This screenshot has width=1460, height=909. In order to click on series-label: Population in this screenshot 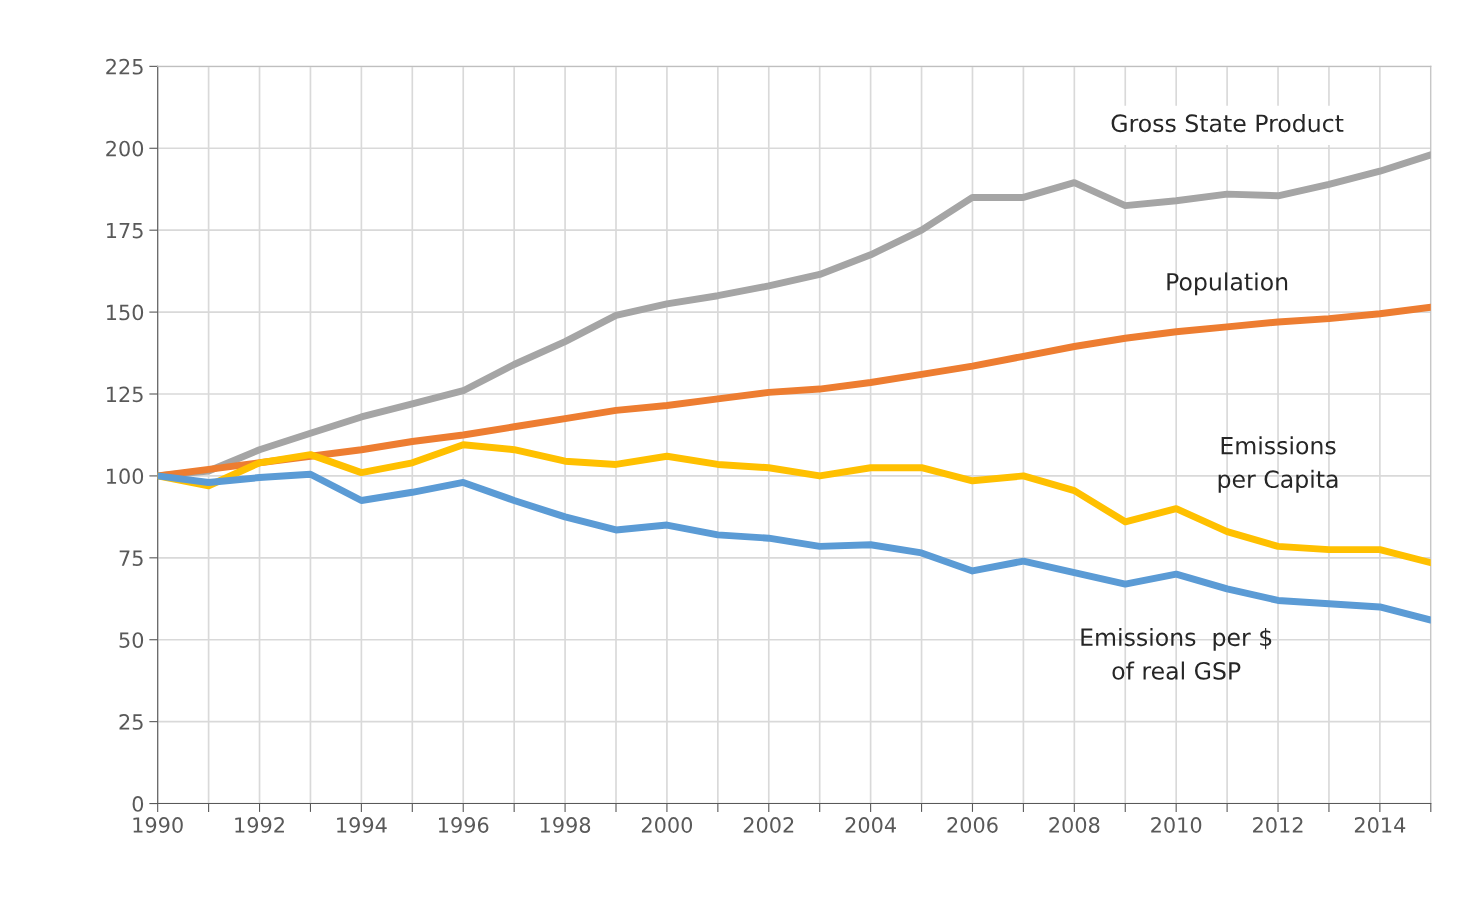, I will do `click(1227, 284)`.